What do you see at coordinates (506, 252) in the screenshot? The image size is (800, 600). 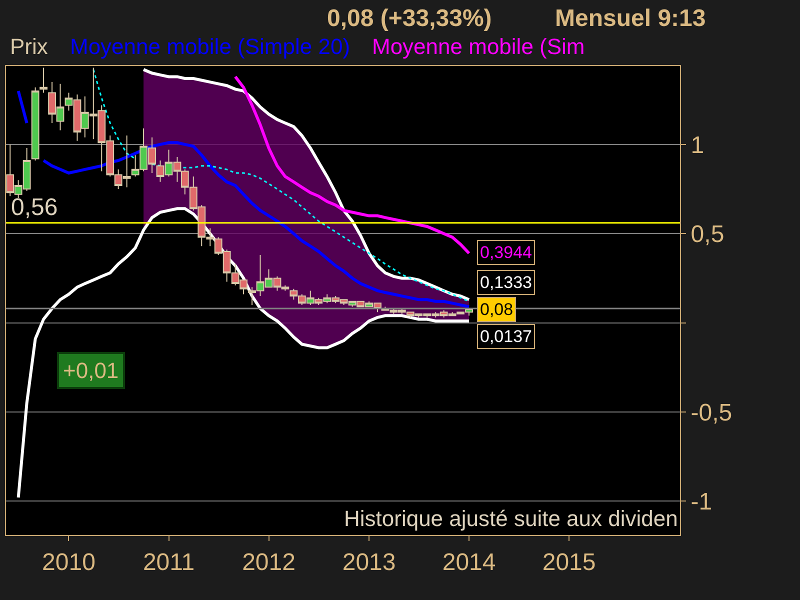 I see `annotation: 0,3944` at bounding box center [506, 252].